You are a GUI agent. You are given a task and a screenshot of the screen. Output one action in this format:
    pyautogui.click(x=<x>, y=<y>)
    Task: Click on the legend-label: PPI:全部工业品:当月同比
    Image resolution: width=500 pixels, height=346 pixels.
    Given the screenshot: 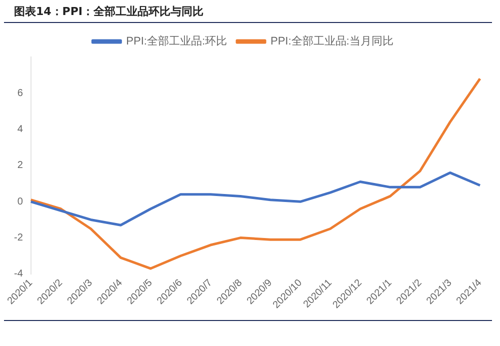 What is the action you would take?
    pyautogui.click(x=332, y=41)
    